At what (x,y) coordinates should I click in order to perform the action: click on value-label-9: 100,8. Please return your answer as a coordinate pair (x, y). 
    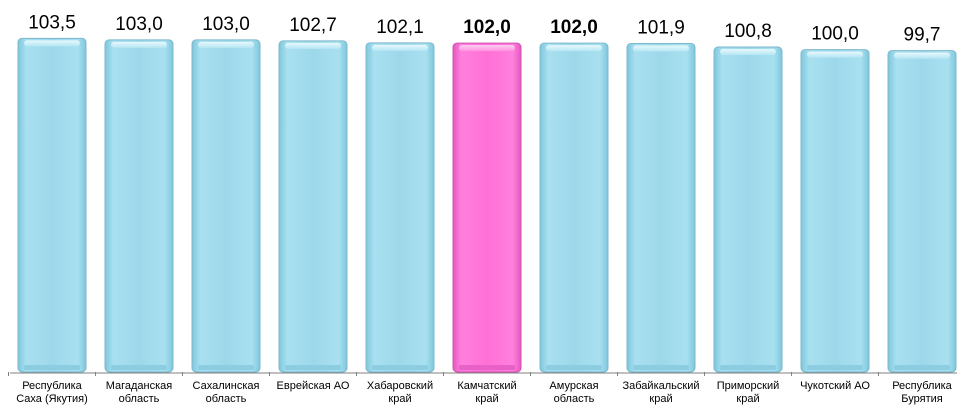
    Looking at the image, I should click on (748, 31).